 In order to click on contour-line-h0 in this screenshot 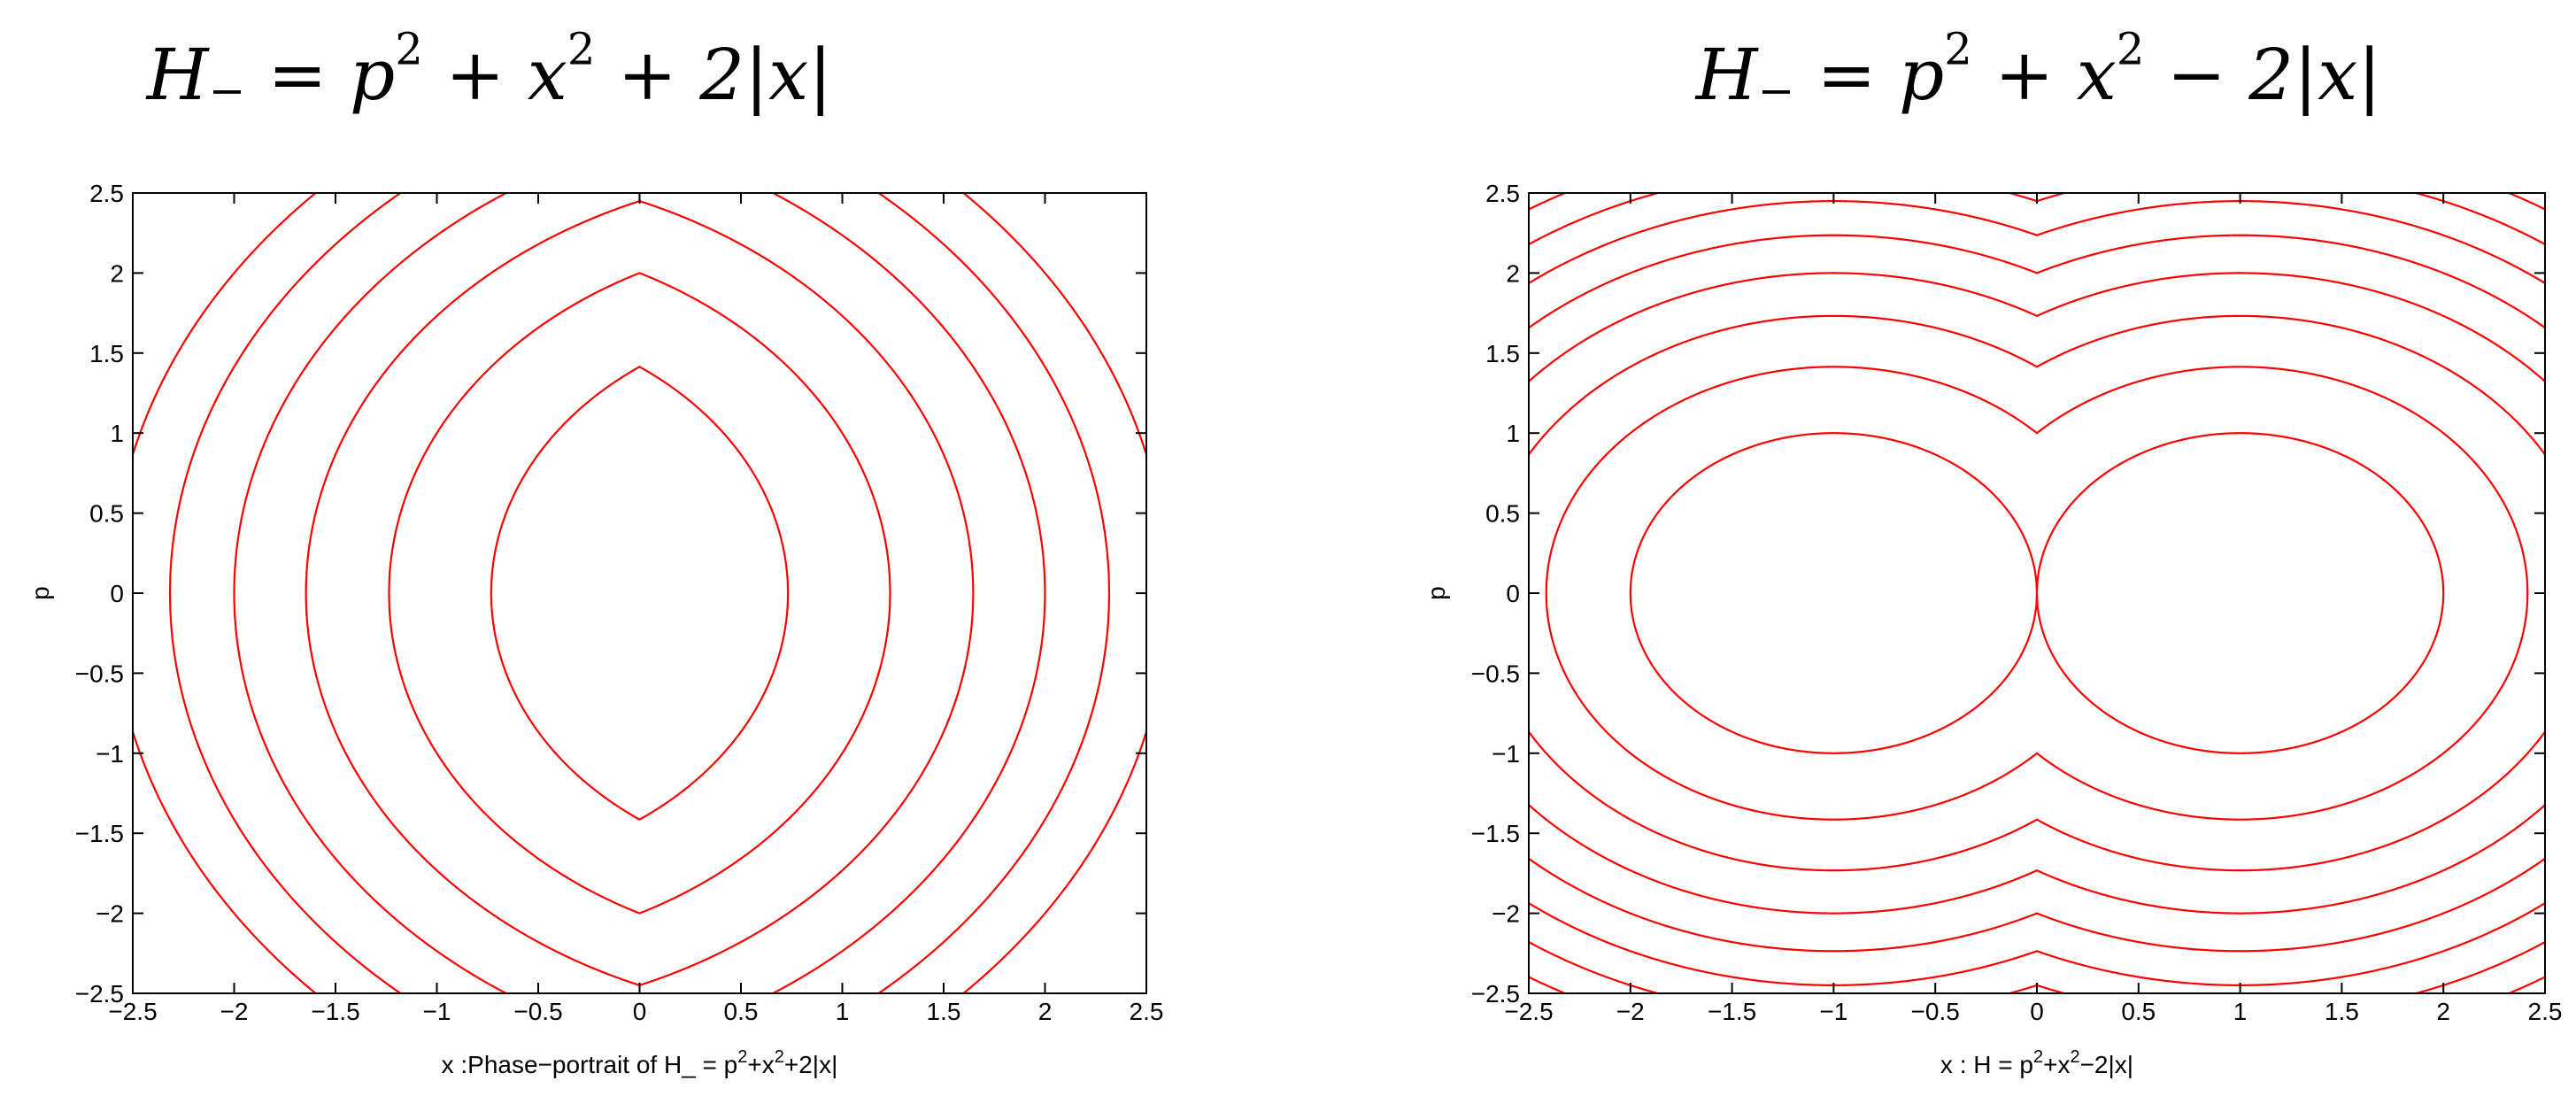, I will do `click(2037, 593)`.